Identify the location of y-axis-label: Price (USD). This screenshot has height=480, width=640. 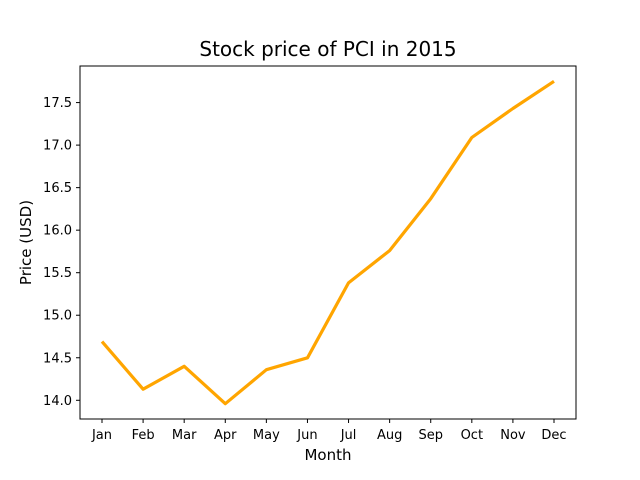
(26, 242).